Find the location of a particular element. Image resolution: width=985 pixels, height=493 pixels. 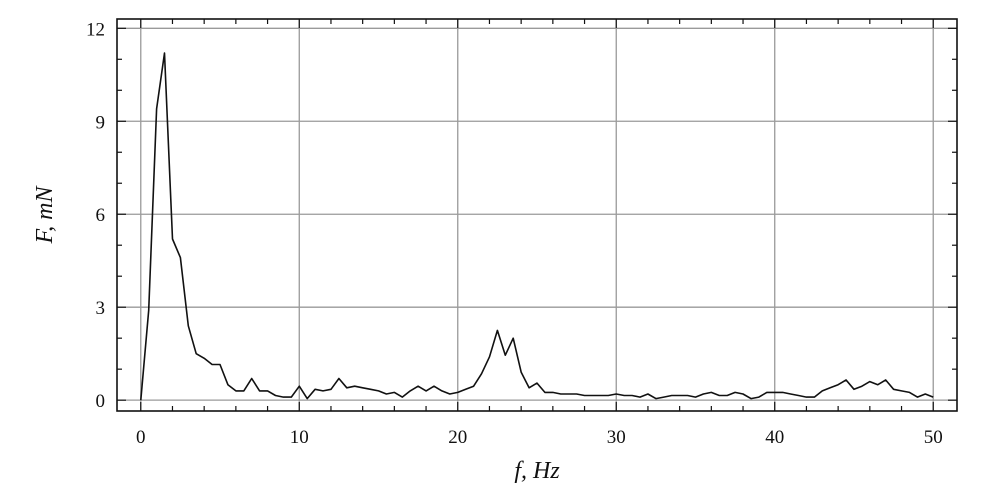

y-tick-label: 6 is located at coordinates (101, 215).